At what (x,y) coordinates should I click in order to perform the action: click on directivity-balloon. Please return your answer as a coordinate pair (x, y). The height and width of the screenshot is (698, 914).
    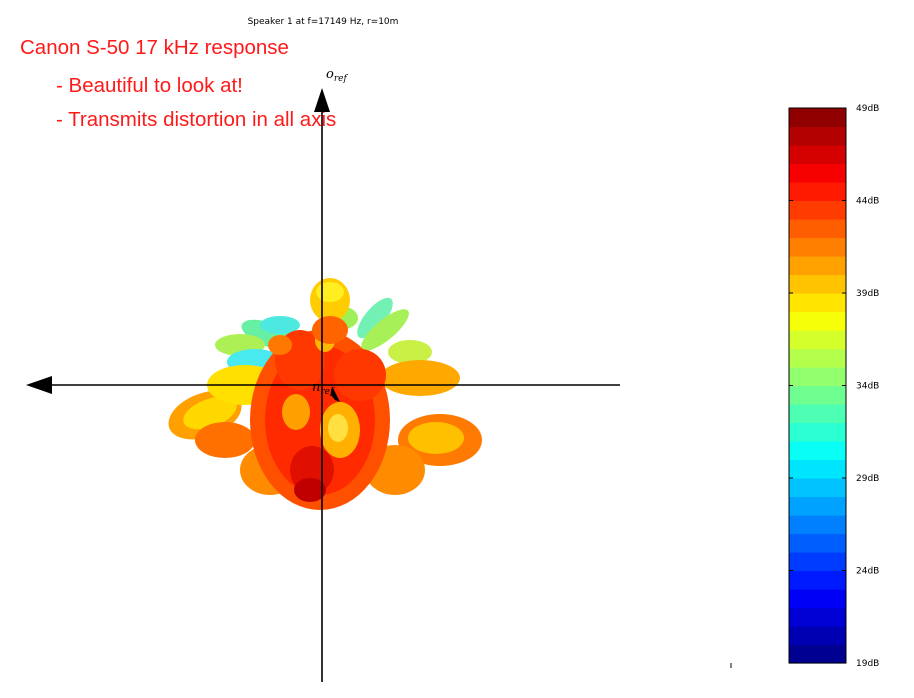
    Looking at the image, I should click on (325, 394).